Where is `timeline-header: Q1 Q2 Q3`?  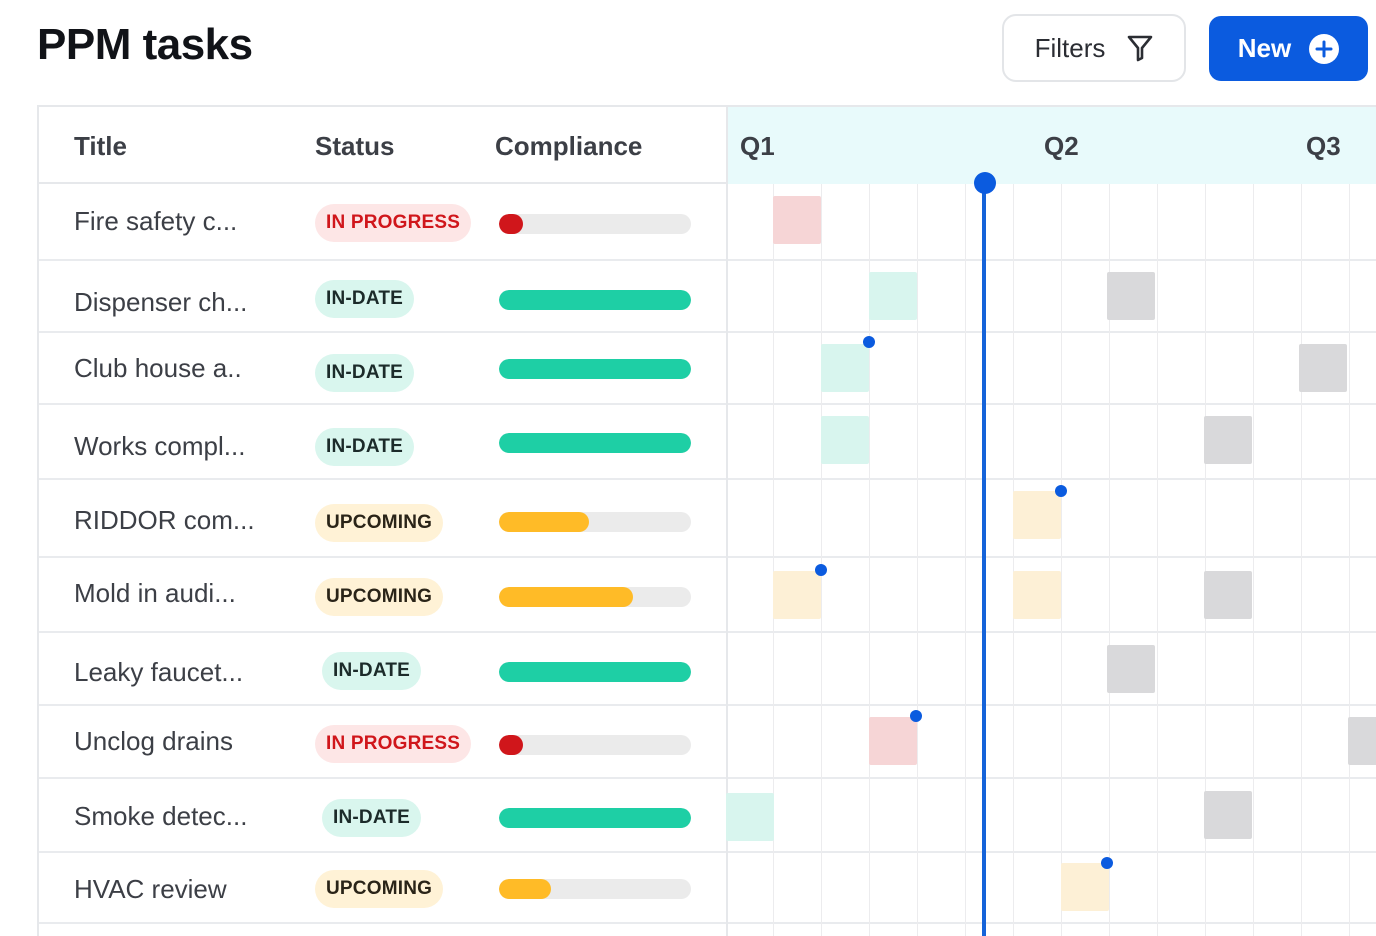 timeline-header: Q1 Q2 Q3 is located at coordinates (1051, 145).